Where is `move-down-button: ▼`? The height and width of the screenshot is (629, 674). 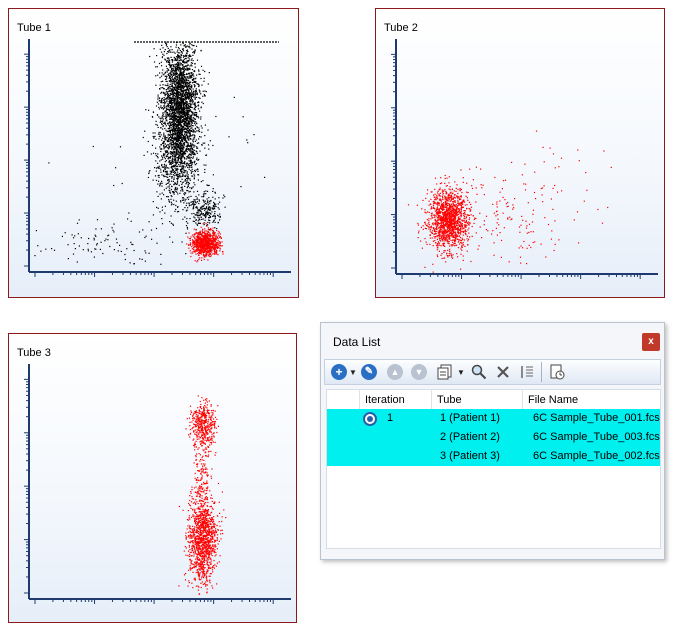
move-down-button: ▼ is located at coordinates (419, 372).